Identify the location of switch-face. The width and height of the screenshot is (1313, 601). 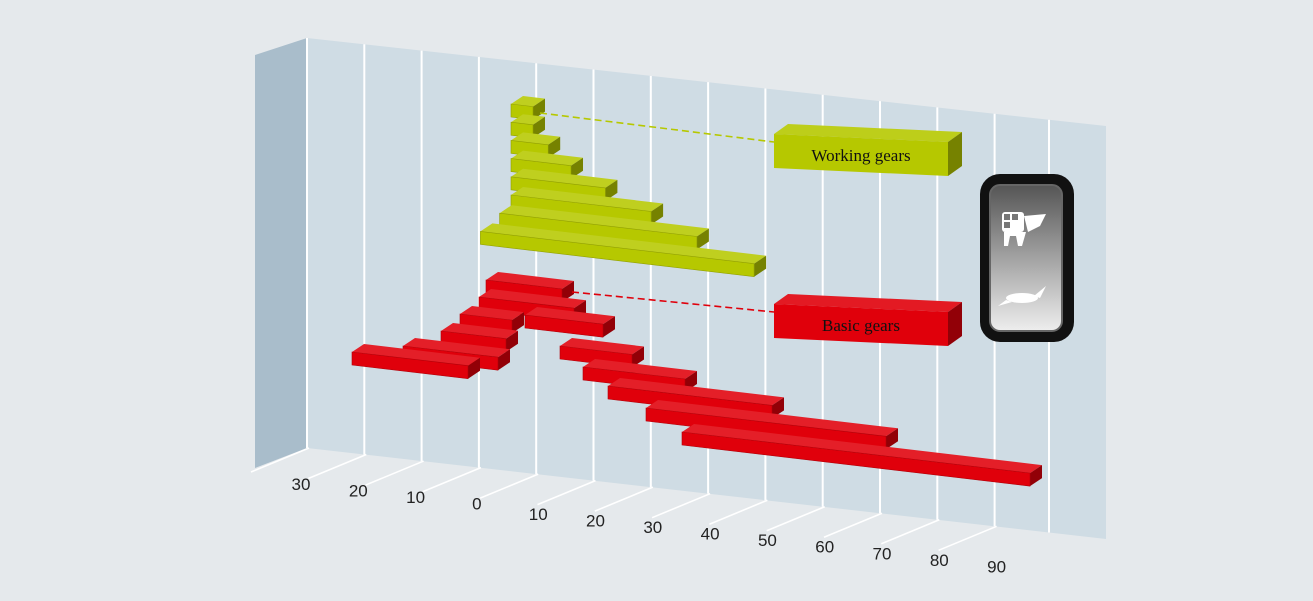
(1026, 258).